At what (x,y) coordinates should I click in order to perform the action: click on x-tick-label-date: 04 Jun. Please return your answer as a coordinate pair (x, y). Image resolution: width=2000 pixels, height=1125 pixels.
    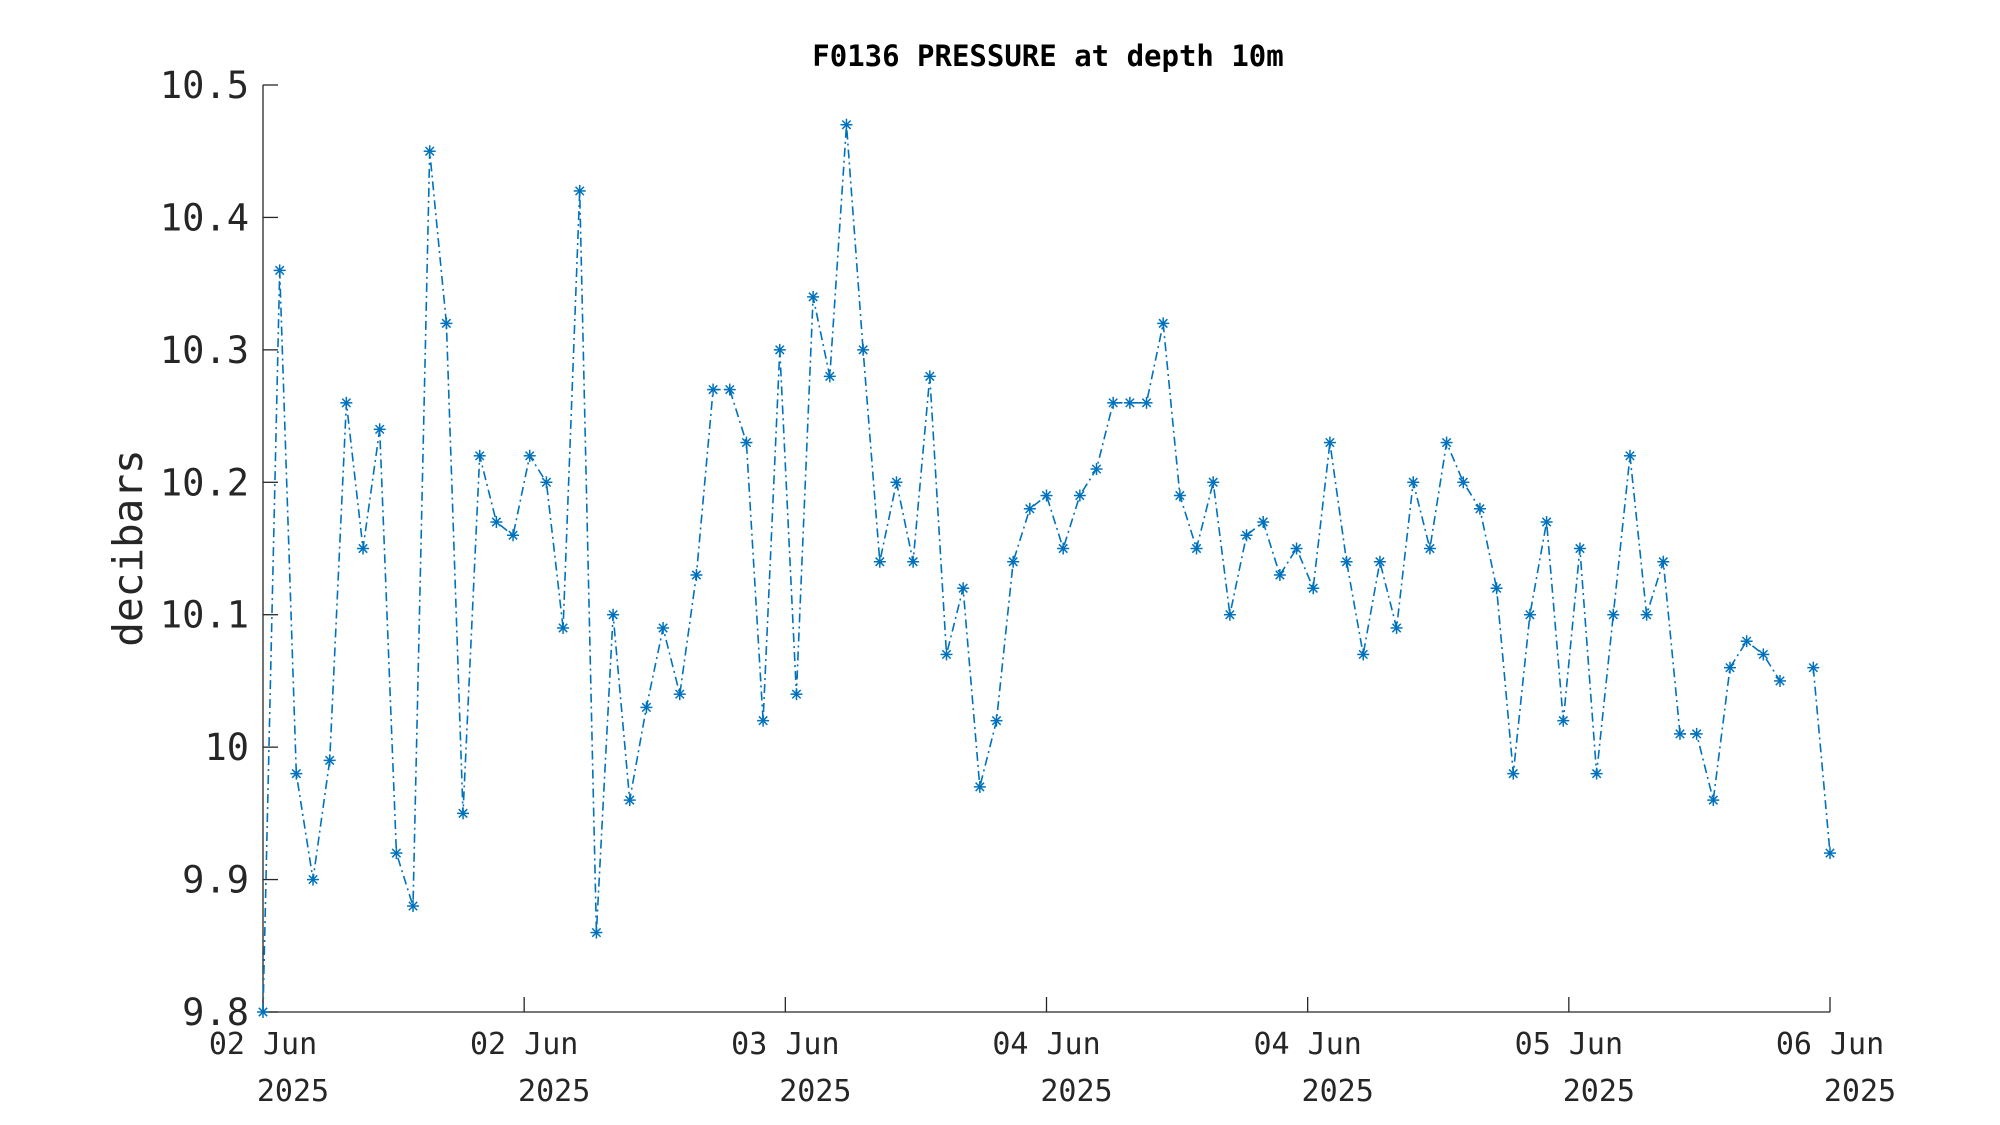
    Looking at the image, I should click on (1046, 1044).